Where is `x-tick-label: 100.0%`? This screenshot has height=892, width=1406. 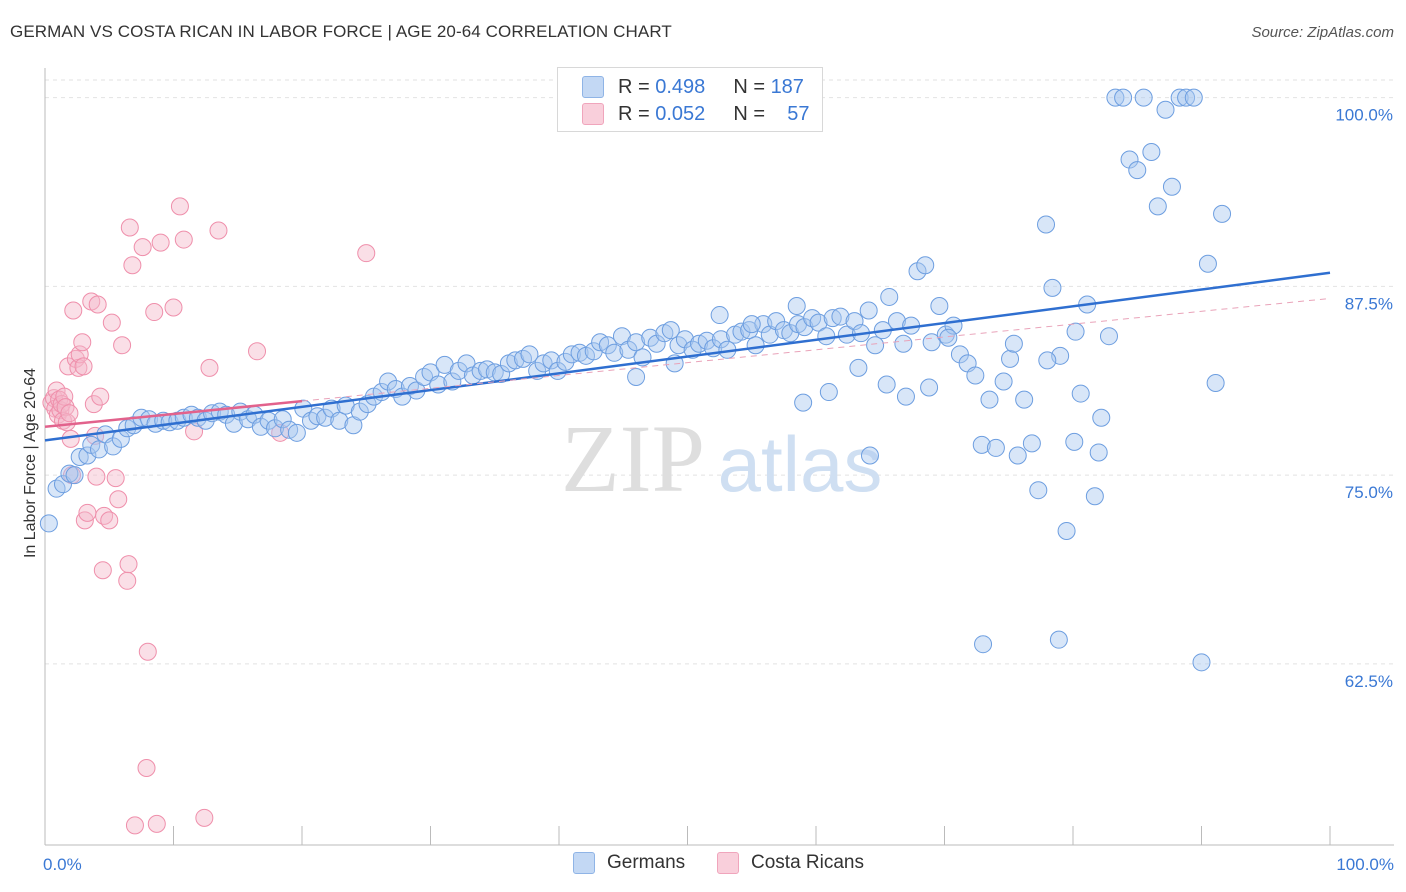 x-tick-label: 100.0% is located at coordinates (1365, 864).